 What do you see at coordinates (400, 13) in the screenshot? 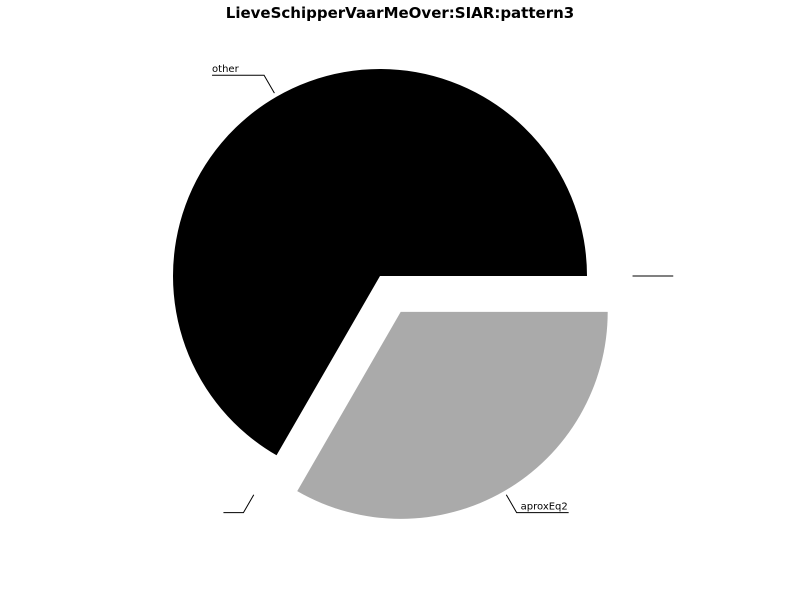
I see `chart-title: LieveSchipperVaarMeOver:SIAR:pattern3` at bounding box center [400, 13].